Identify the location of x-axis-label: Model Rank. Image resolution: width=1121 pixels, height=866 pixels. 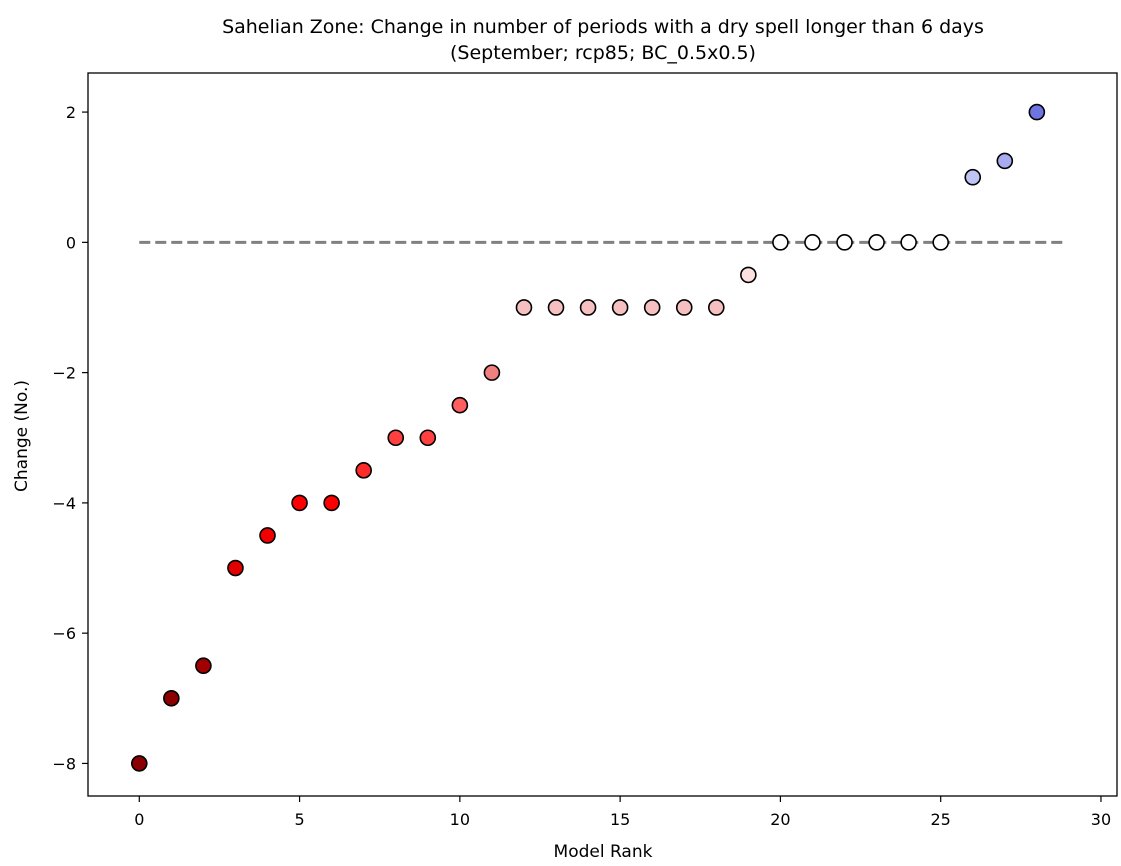
(603, 851).